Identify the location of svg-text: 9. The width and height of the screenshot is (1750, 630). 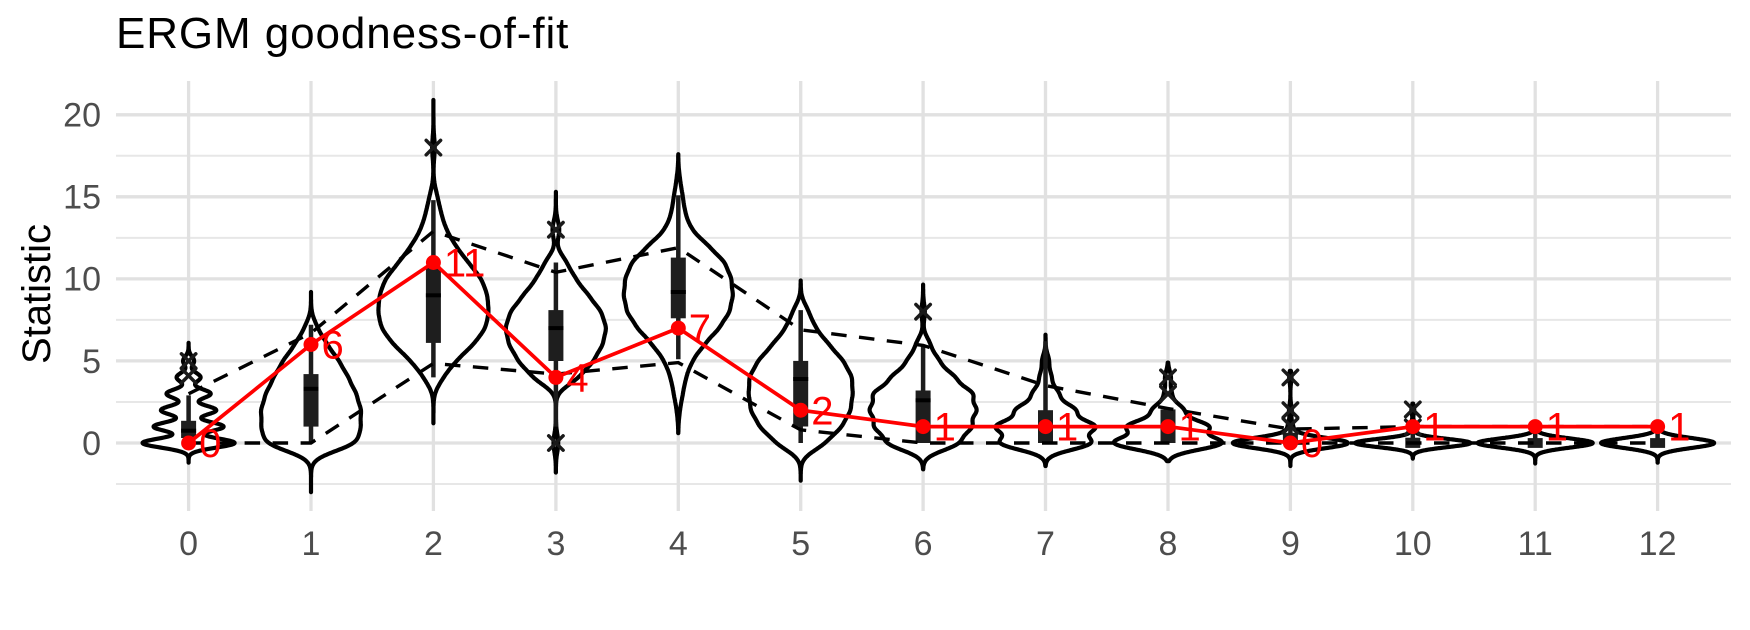
(1290, 544).